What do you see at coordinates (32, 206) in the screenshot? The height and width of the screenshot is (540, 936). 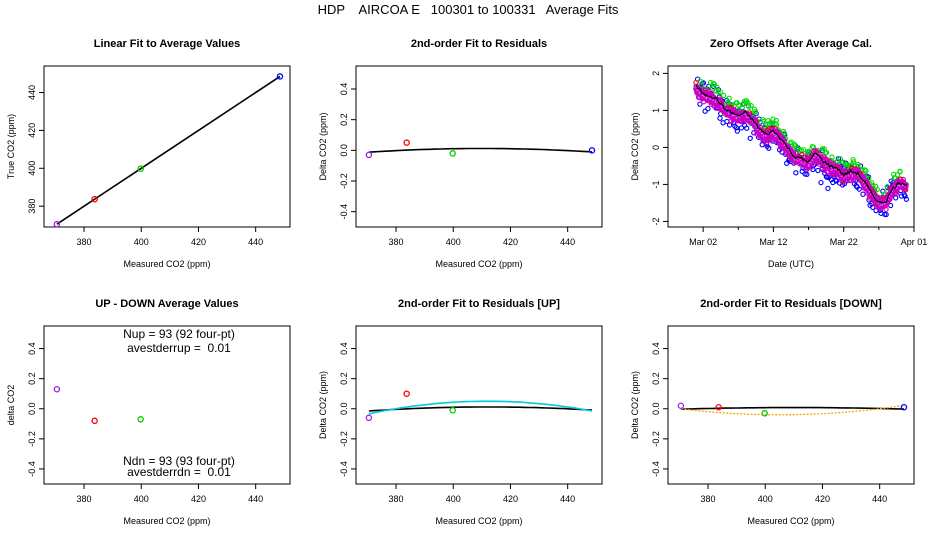 I see `y-tick-label: 380` at bounding box center [32, 206].